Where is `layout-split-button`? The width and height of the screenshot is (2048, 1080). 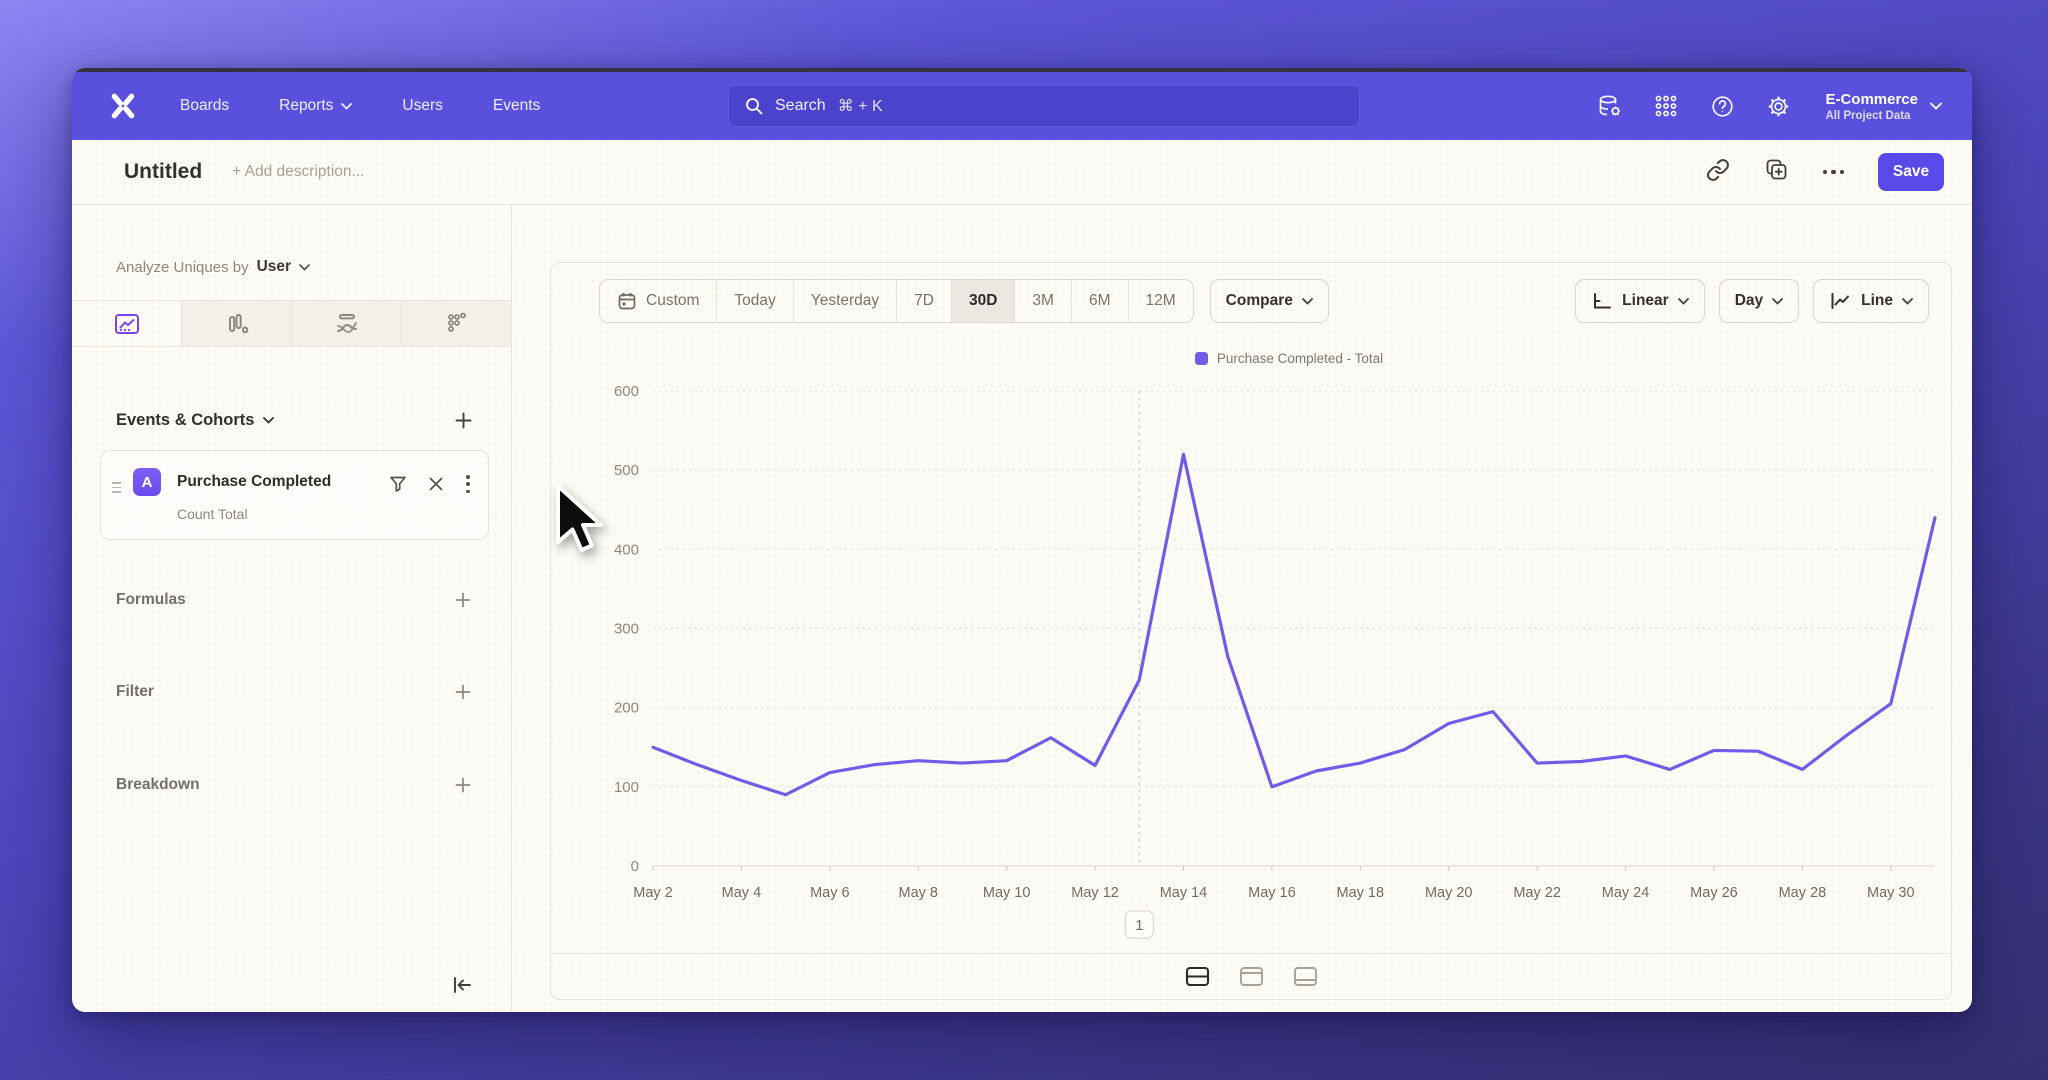
layout-split-button is located at coordinates (1197, 977).